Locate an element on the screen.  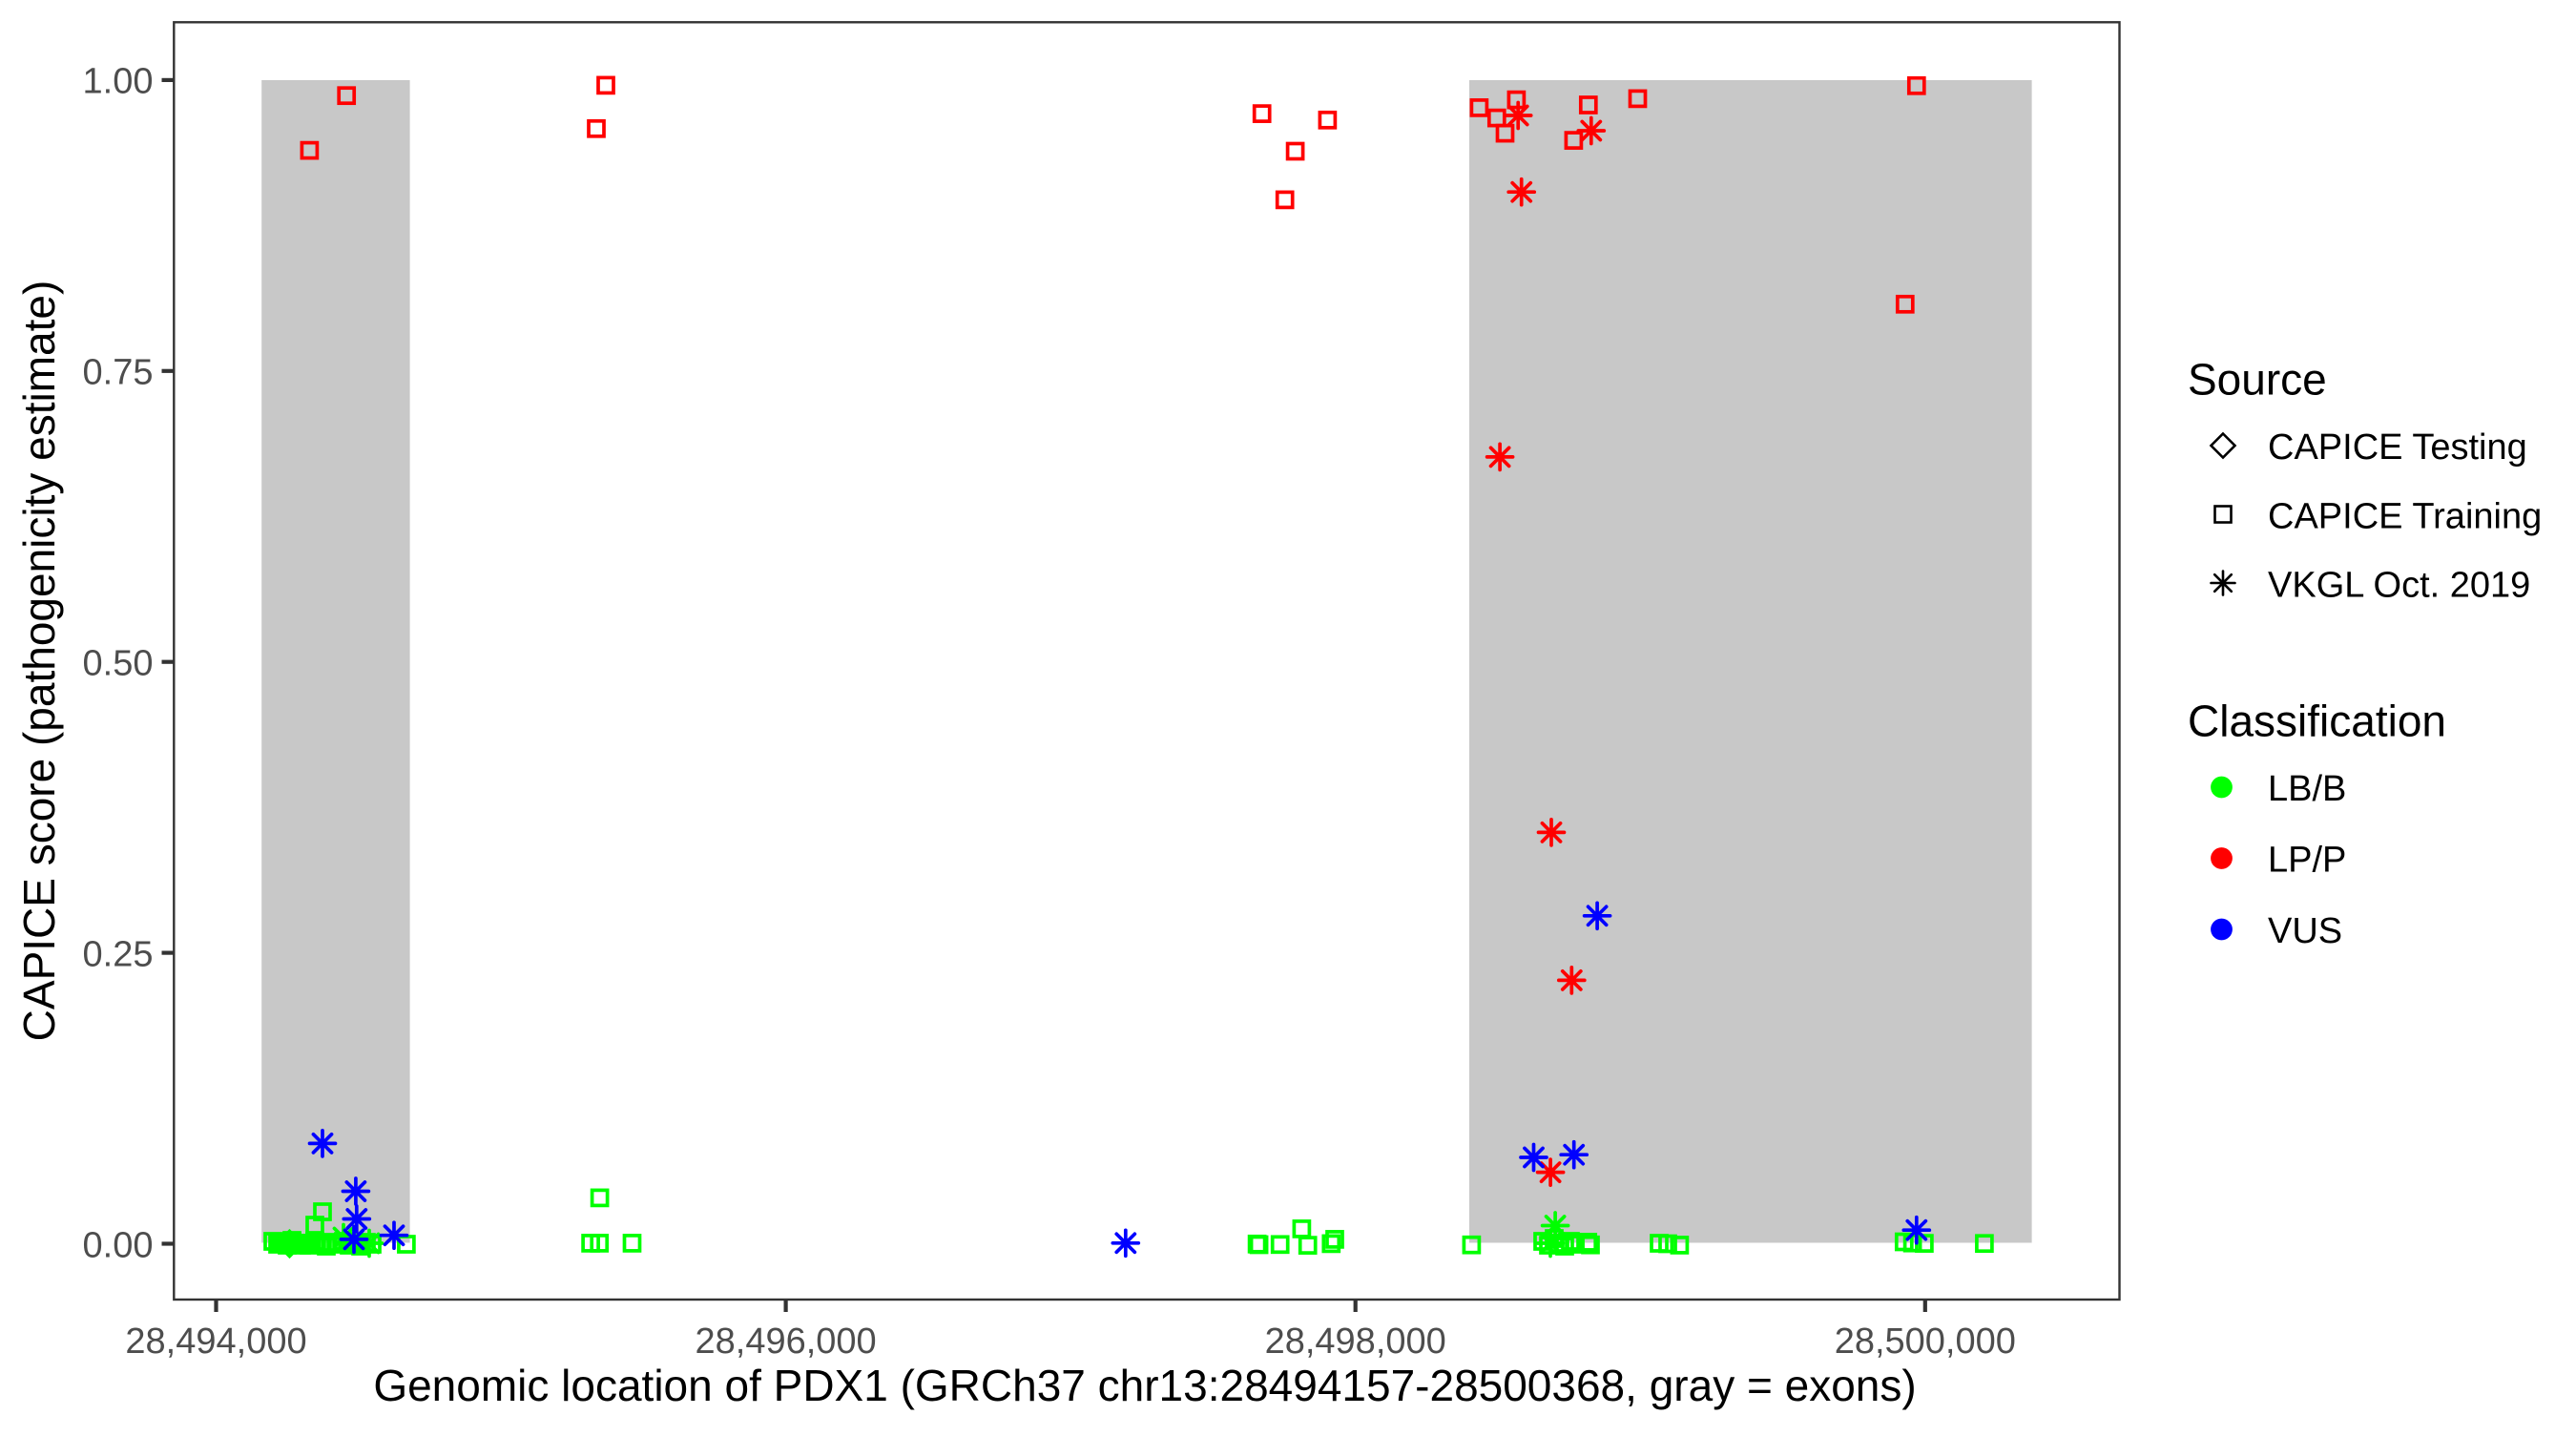
svg-text: 0.25 is located at coordinates (118, 954).